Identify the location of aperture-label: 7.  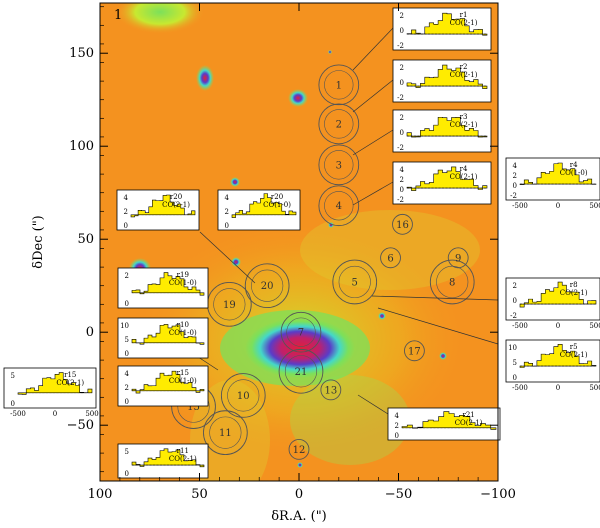
(301, 333).